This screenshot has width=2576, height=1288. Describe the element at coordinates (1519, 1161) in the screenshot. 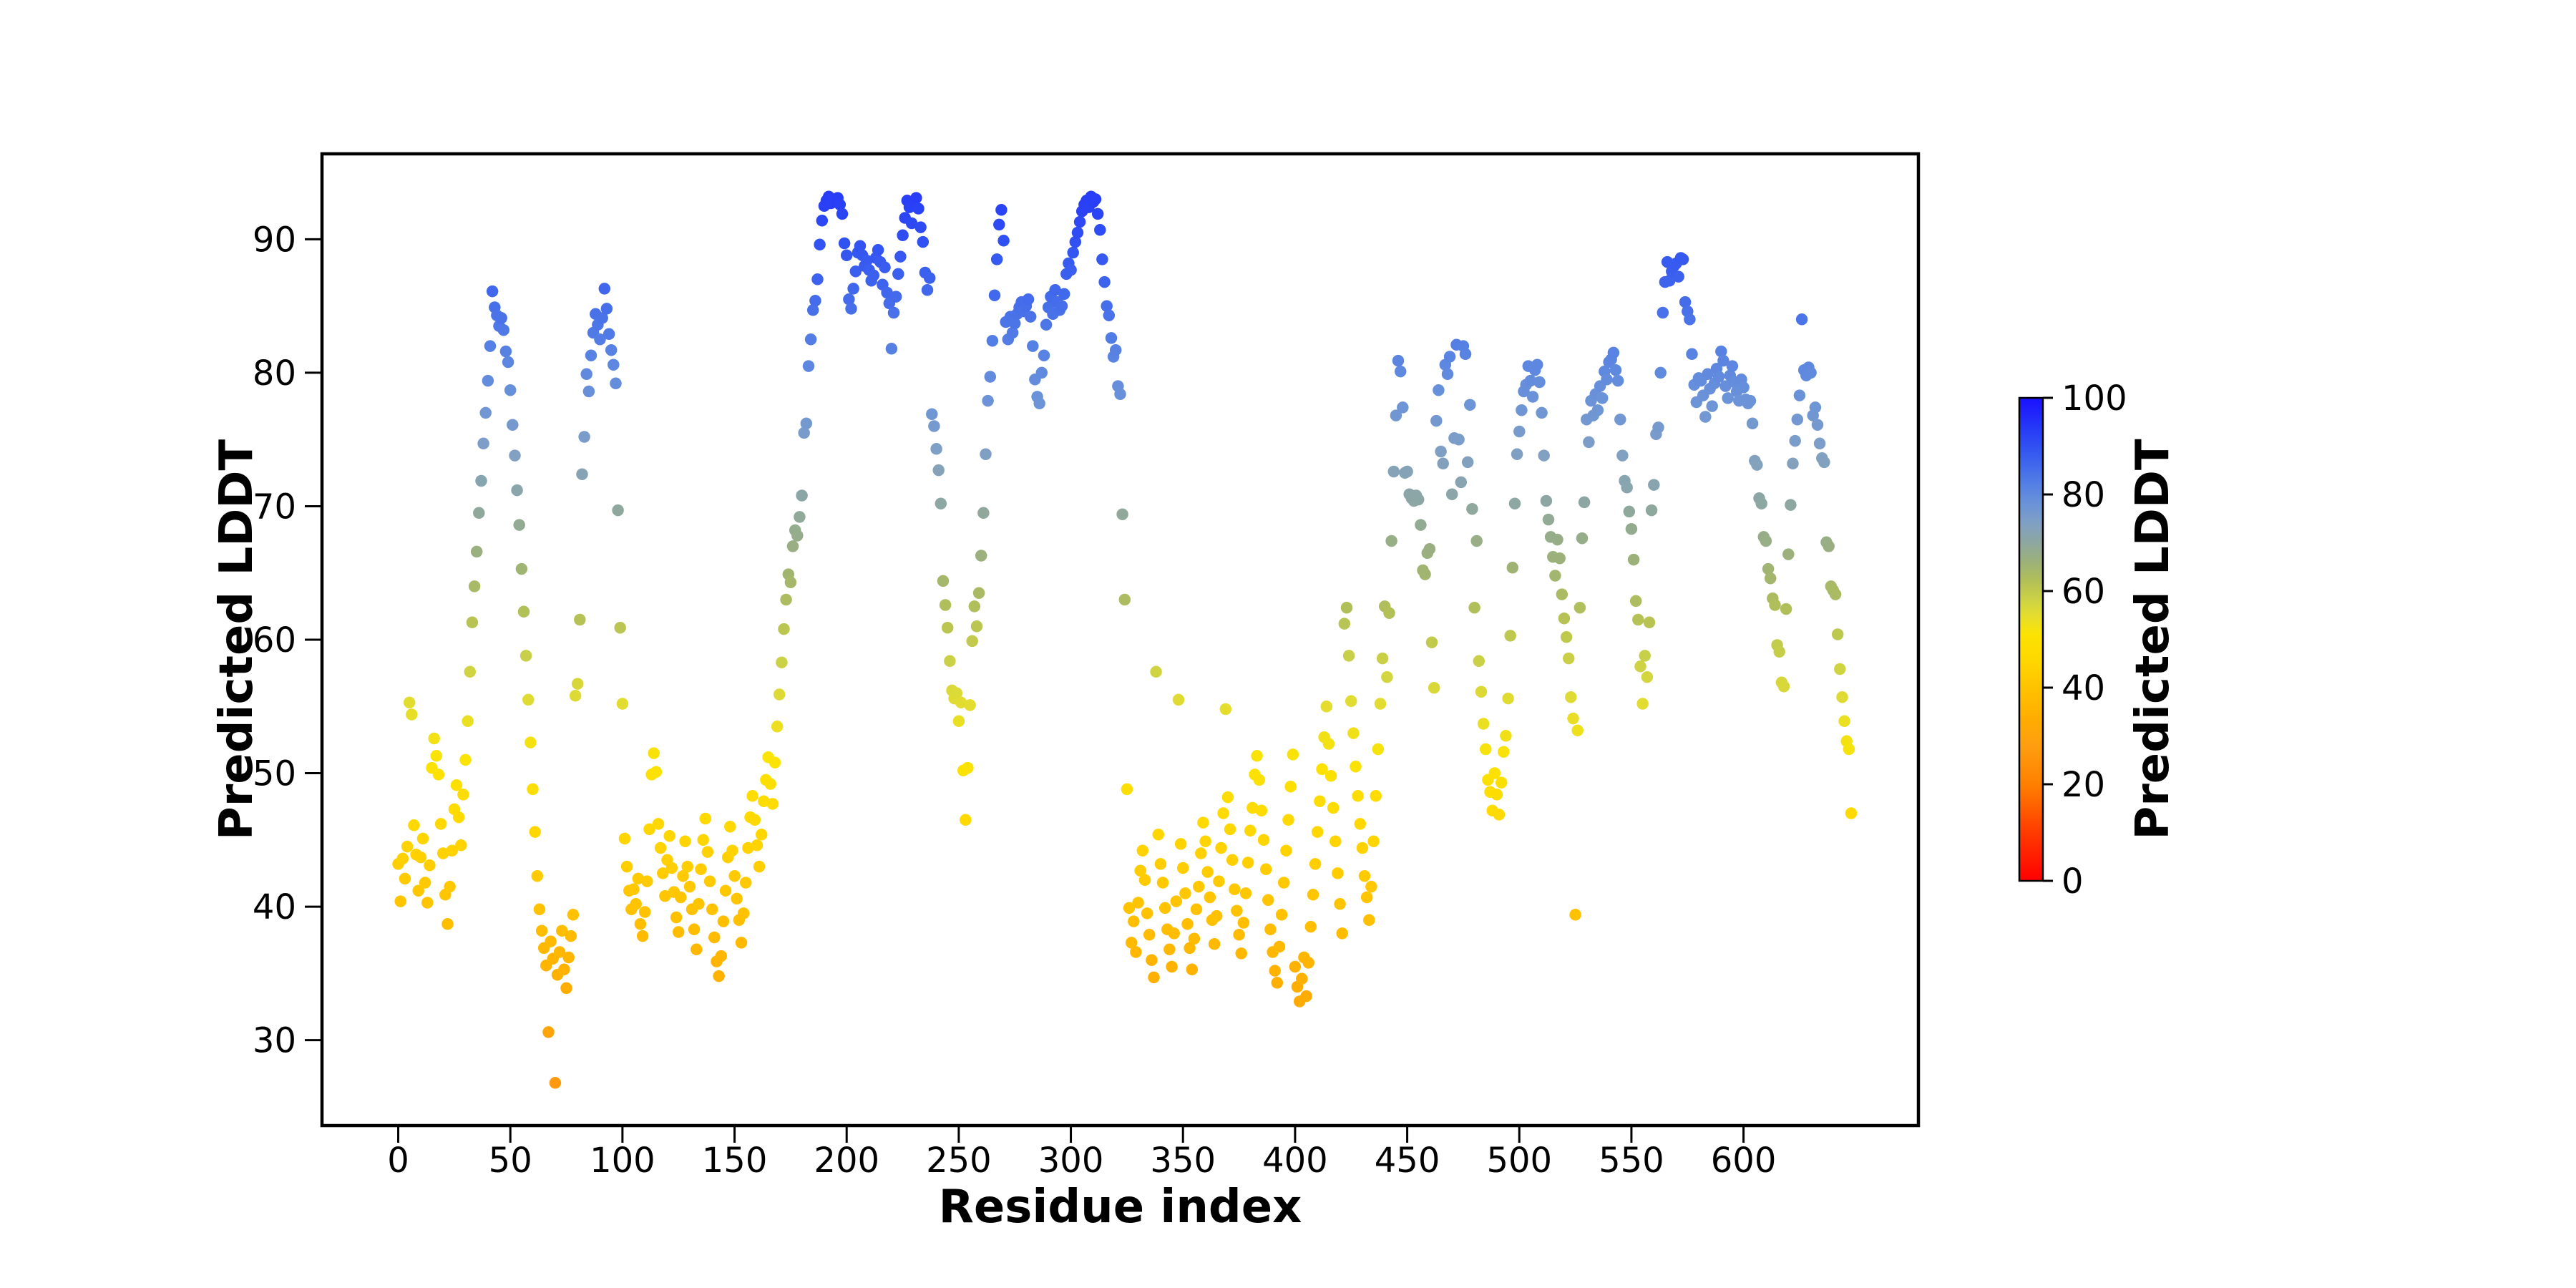

I see `x-tick-label: 500` at that location.